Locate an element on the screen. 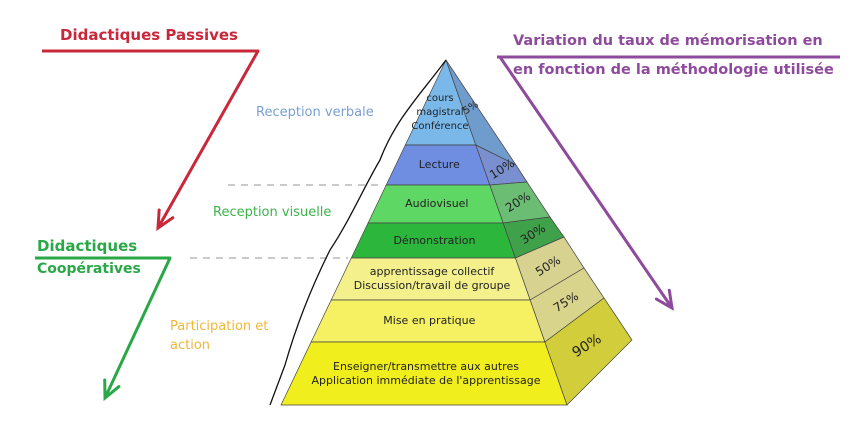 The height and width of the screenshot is (434, 850). tier-label-line: Audiovisuel is located at coordinates (437, 203).